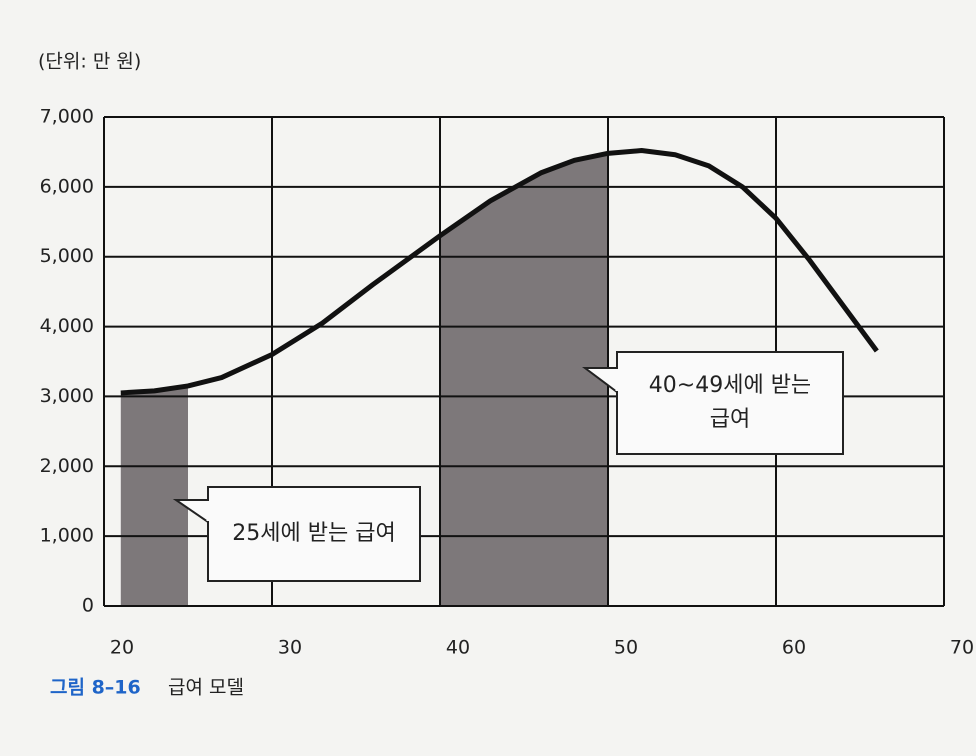 This screenshot has height=756, width=976. I want to click on y-tick-label: 0, so click(88, 606).